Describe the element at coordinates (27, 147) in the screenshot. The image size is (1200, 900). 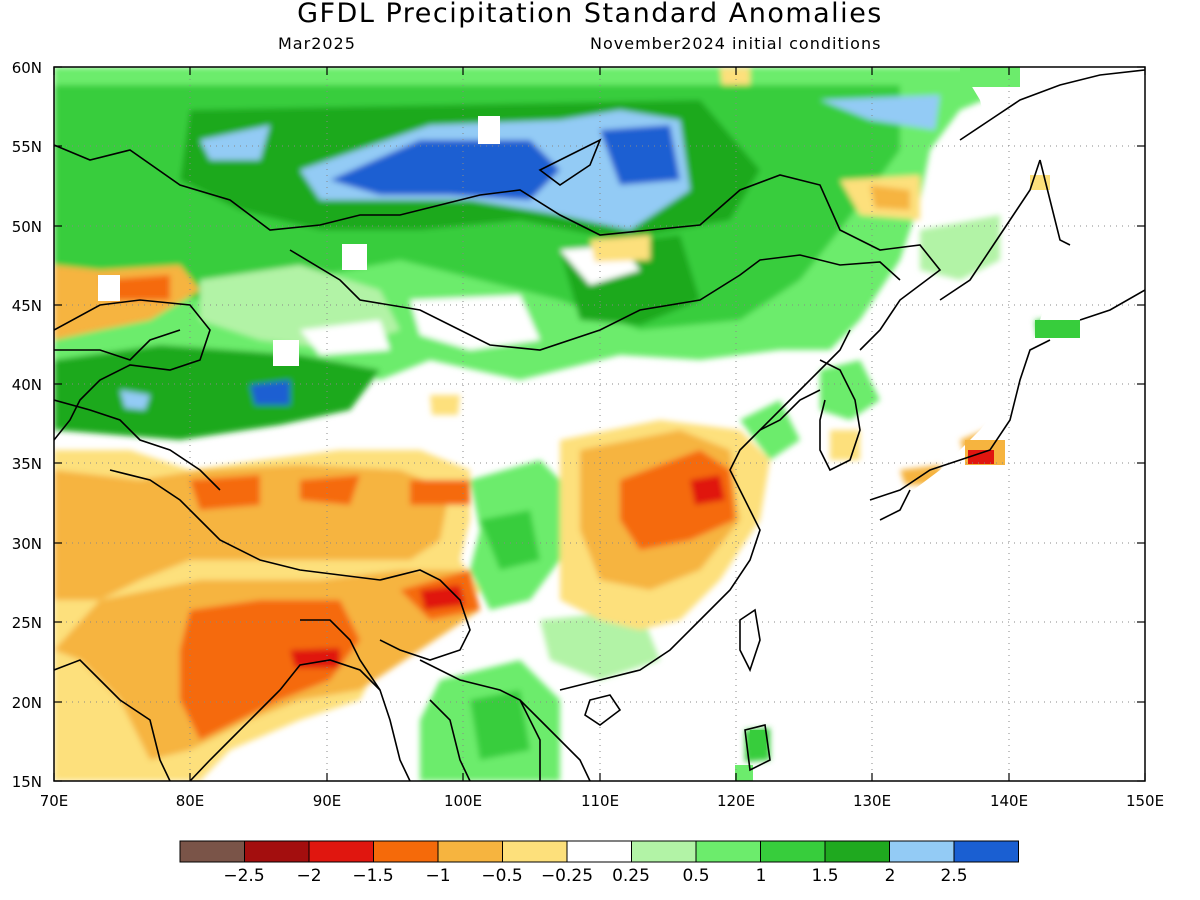
I see `lat-label: 55N` at that location.